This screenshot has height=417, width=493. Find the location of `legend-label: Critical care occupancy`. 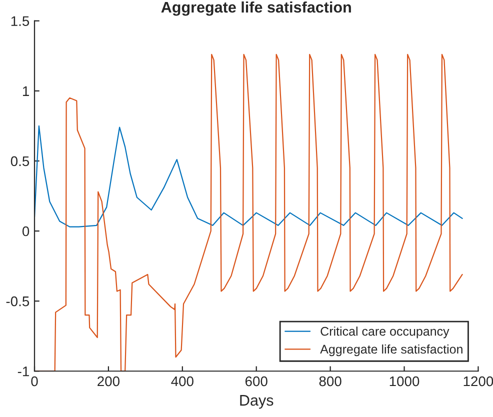

legend-label: Critical care occupancy is located at coordinates (385, 332).